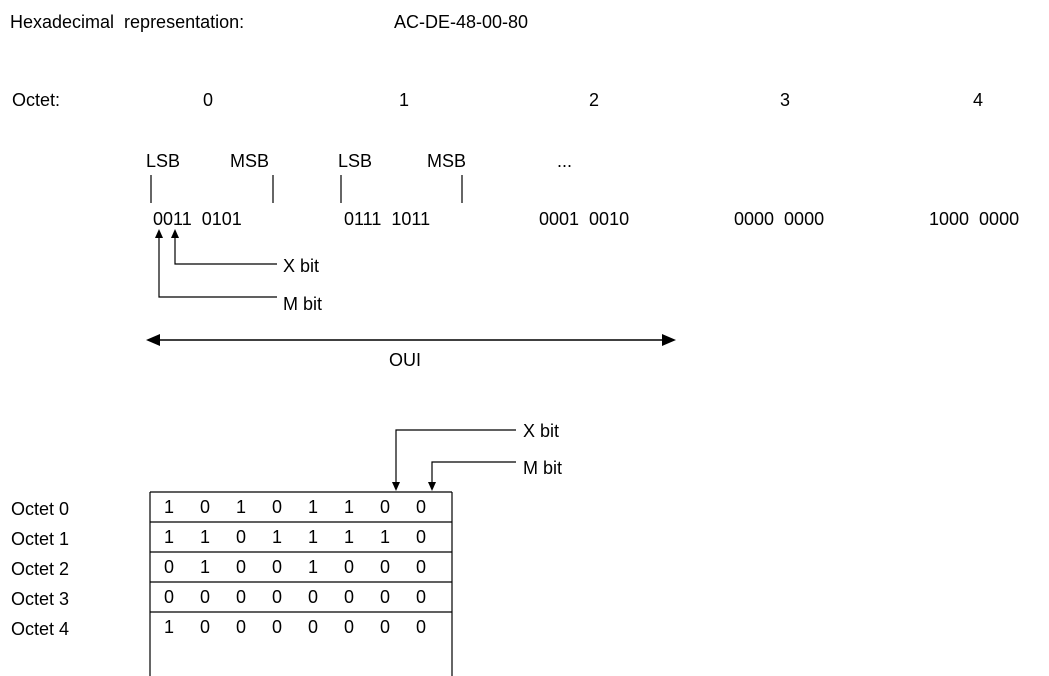 The image size is (1049, 676). I want to click on table-m-bit-arrowhead, so click(432, 486).